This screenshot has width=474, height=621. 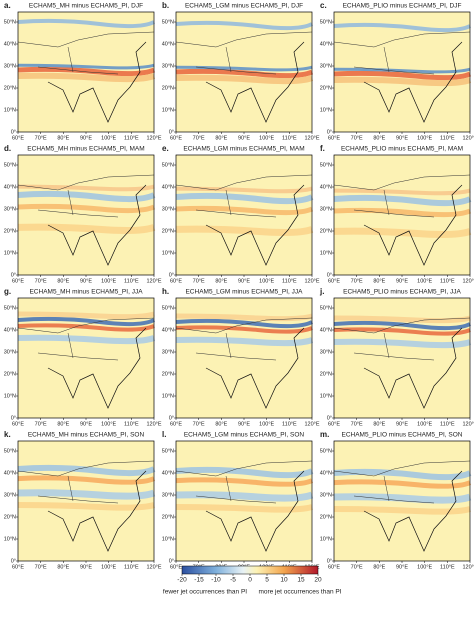 What do you see at coordinates (164, 434) in the screenshot?
I see `panel-letter: l.` at bounding box center [164, 434].